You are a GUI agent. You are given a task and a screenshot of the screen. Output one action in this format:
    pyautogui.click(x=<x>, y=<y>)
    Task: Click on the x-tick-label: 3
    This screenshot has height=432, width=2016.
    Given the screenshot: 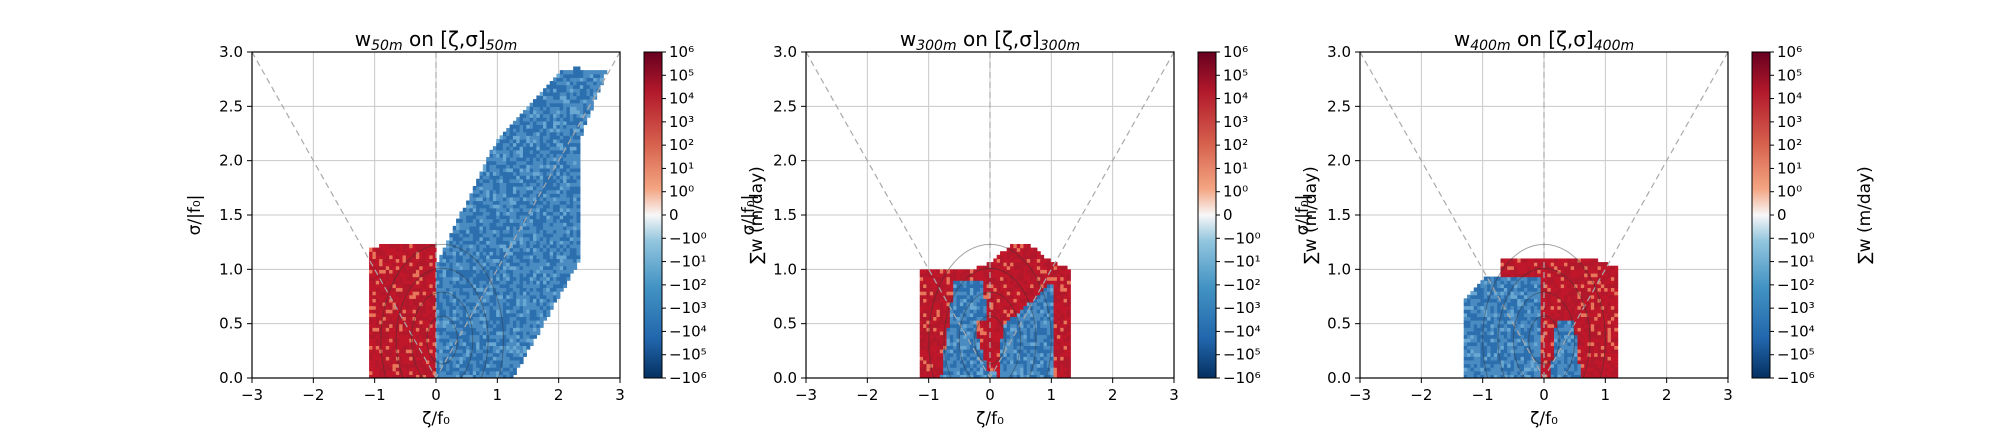 What is the action you would take?
    pyautogui.click(x=620, y=395)
    